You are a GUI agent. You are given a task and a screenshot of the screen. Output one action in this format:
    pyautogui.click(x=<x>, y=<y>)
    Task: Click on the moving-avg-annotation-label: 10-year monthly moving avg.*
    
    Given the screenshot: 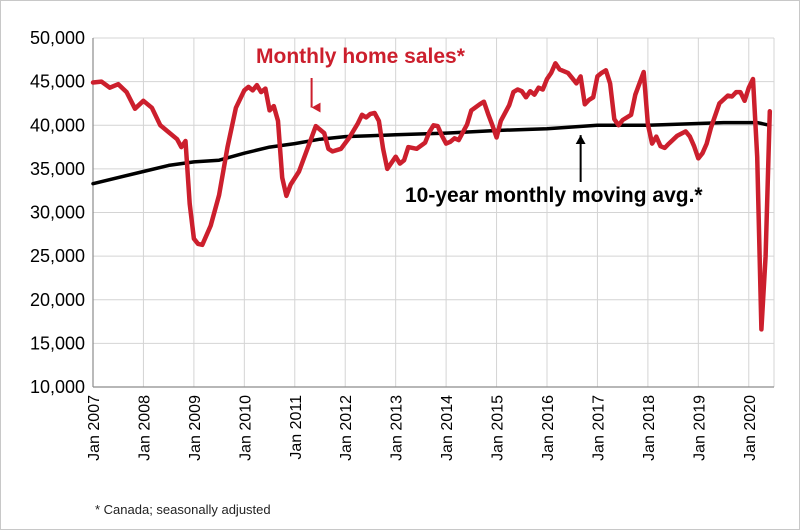 What is the action you would take?
    pyautogui.click(x=554, y=195)
    